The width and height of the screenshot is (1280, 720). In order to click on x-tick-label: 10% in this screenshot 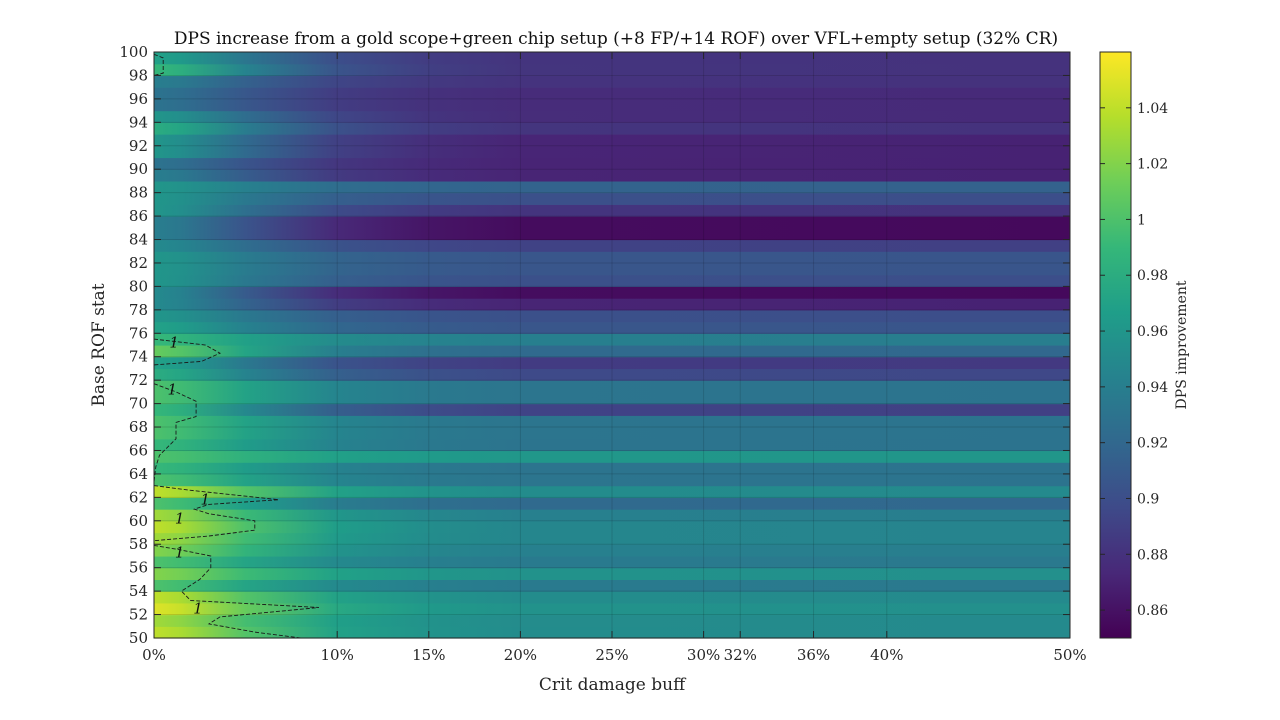, I will do `click(337, 655)`.